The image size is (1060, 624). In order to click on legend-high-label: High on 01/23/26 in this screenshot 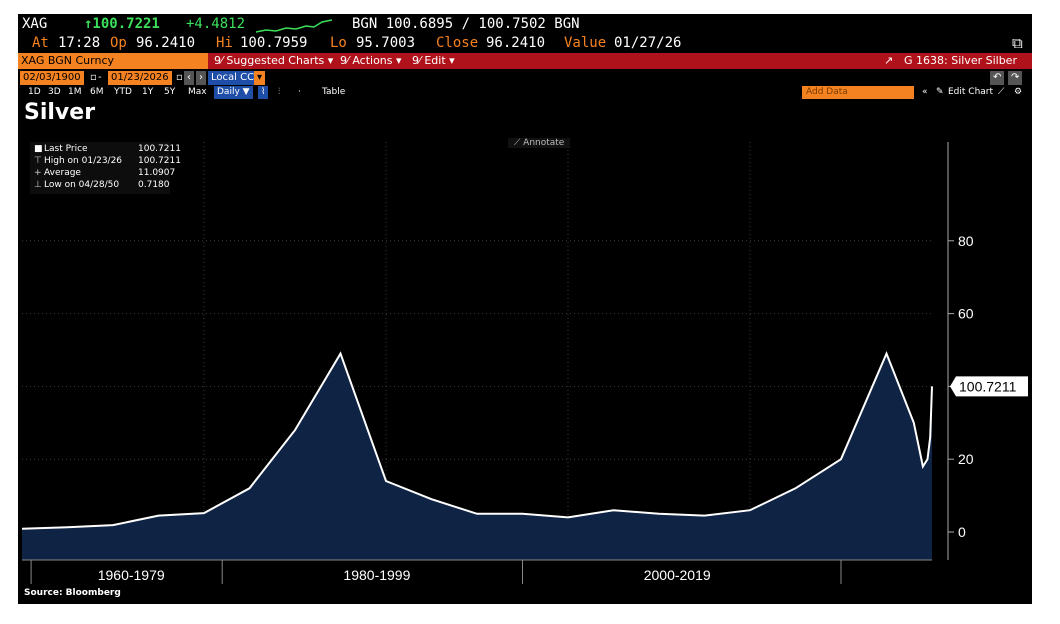, I will do `click(83, 161)`.